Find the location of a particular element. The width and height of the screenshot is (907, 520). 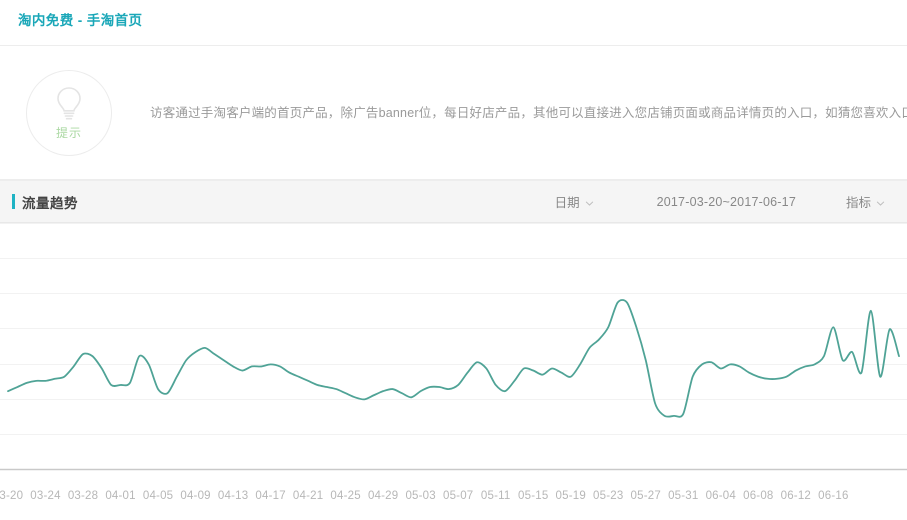

date-range-value: 2017-03-20~2017-06-17 is located at coordinates (726, 201).